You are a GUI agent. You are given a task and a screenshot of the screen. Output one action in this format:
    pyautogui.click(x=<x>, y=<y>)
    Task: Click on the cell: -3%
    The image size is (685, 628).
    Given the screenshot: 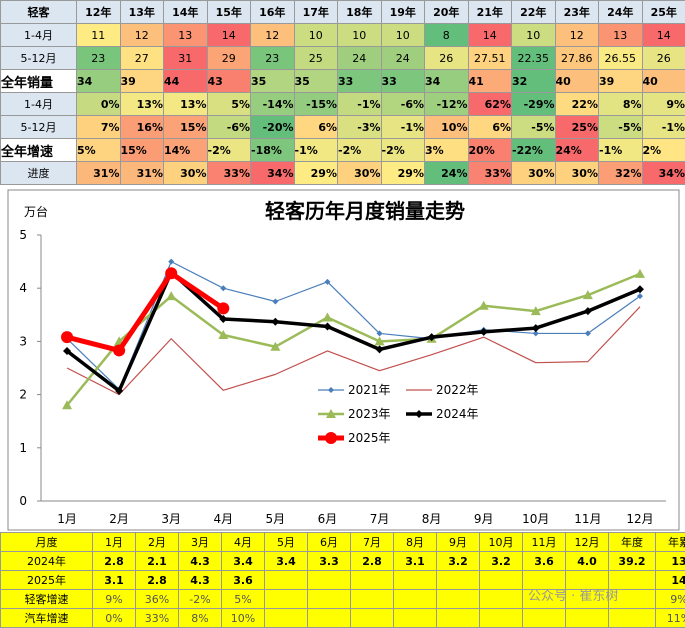 What is the action you would take?
    pyautogui.click(x=360, y=127)
    